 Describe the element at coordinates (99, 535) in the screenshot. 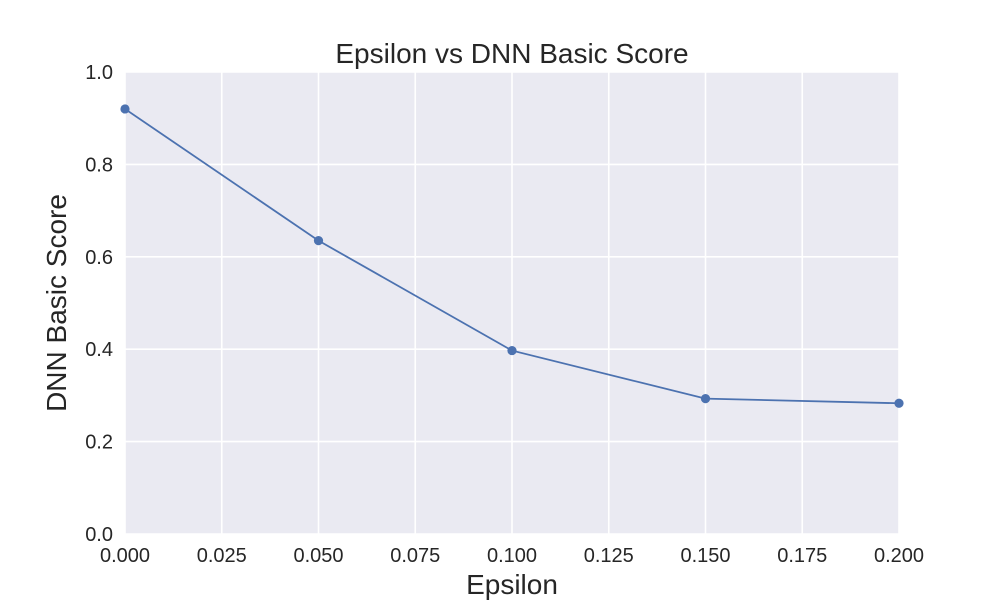

I see `y-tick-label: 0.0` at that location.